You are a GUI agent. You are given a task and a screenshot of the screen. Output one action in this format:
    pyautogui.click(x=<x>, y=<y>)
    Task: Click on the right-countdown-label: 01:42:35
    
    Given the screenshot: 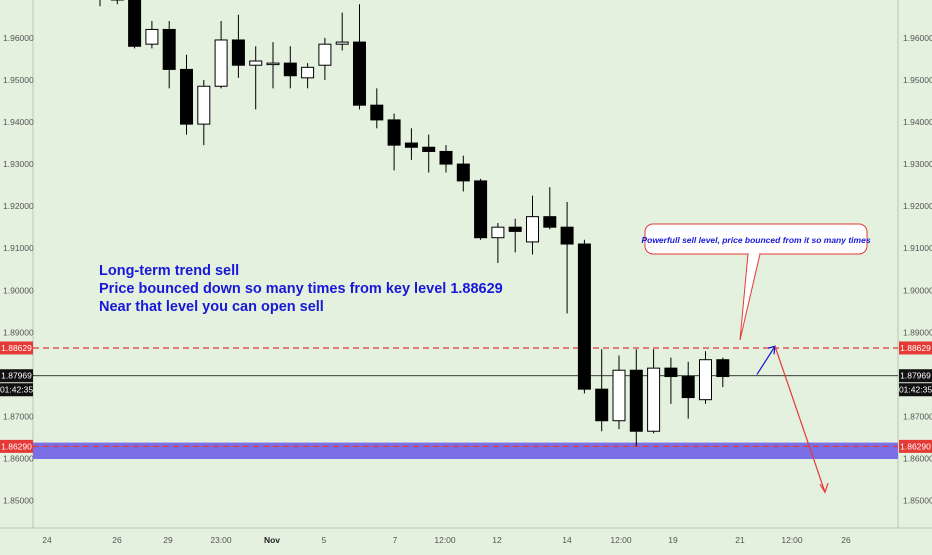 What is the action you would take?
    pyautogui.click(x=915, y=390)
    